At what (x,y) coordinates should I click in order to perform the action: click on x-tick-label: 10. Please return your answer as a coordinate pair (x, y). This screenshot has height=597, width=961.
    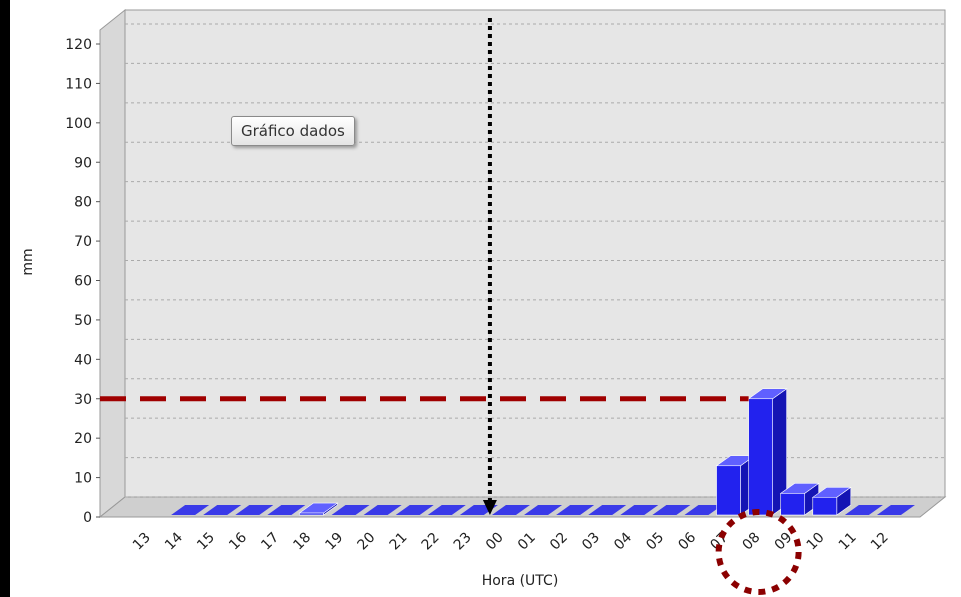
    Looking at the image, I should click on (816, 542).